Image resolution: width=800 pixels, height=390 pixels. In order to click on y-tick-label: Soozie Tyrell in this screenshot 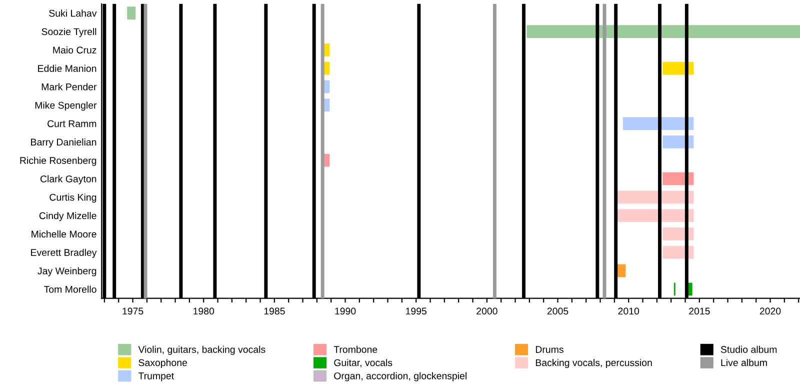, I will do `click(69, 33)`.